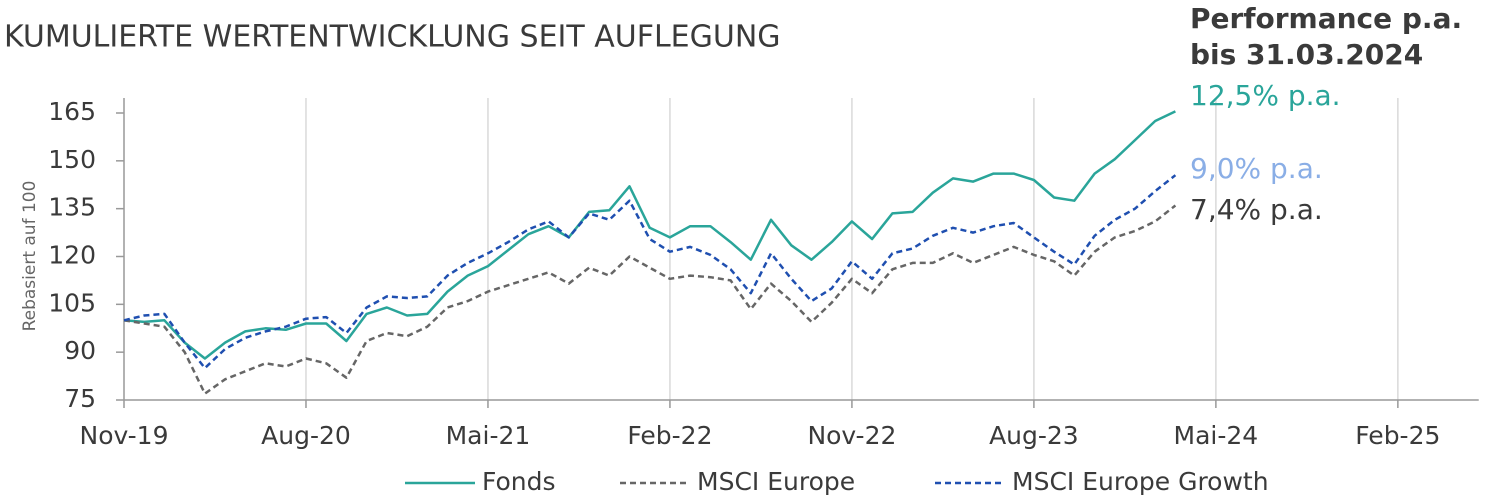  Describe the element at coordinates (1306, 54) in the screenshot. I see `annotation: bis 31.03.2024` at that location.